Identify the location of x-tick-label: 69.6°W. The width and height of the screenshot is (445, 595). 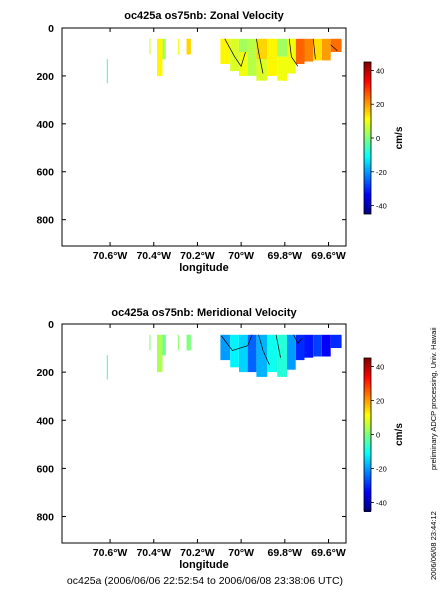
(328, 553).